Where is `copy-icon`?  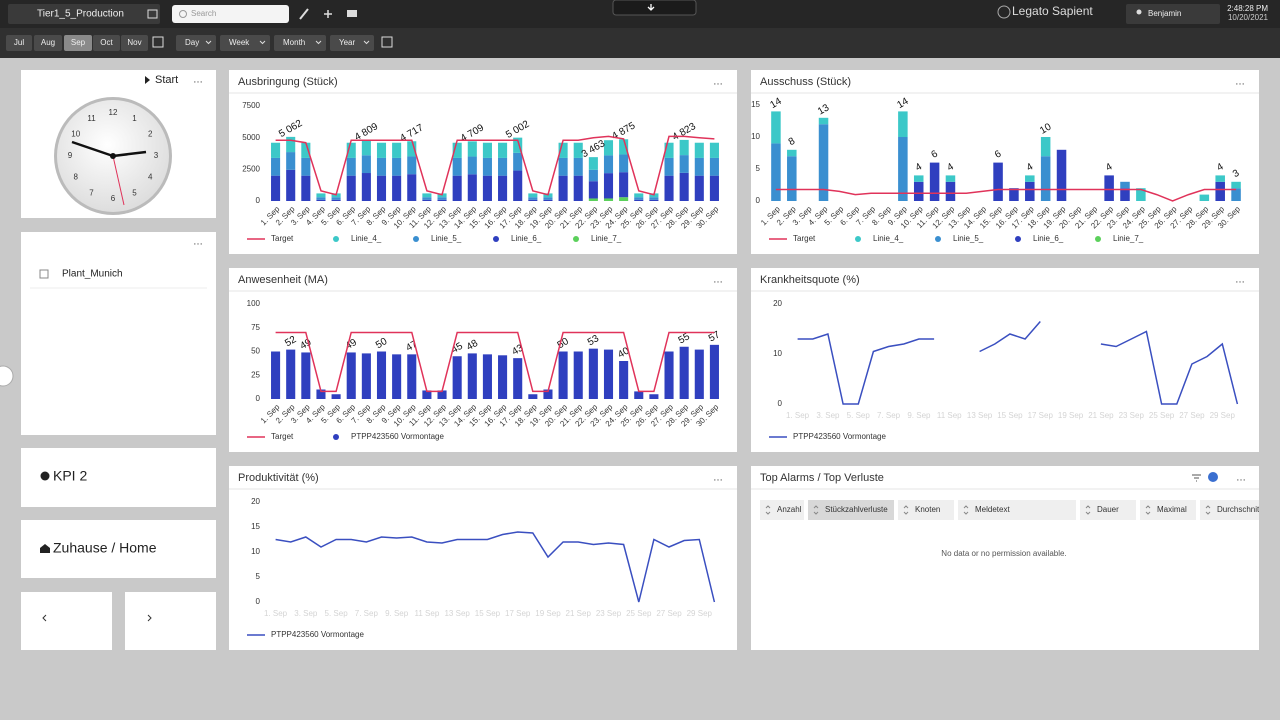
copy-icon is located at coordinates (152, 14).